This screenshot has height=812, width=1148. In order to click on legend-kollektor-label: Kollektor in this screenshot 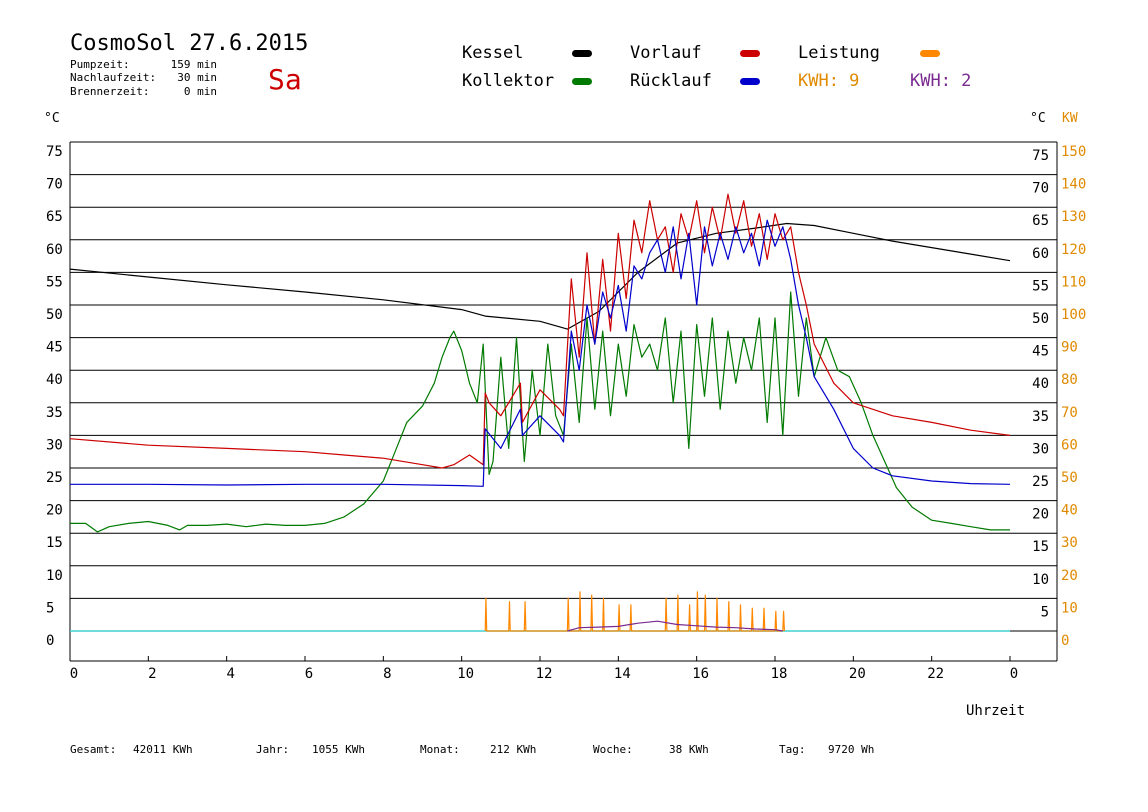, I will do `click(508, 81)`.